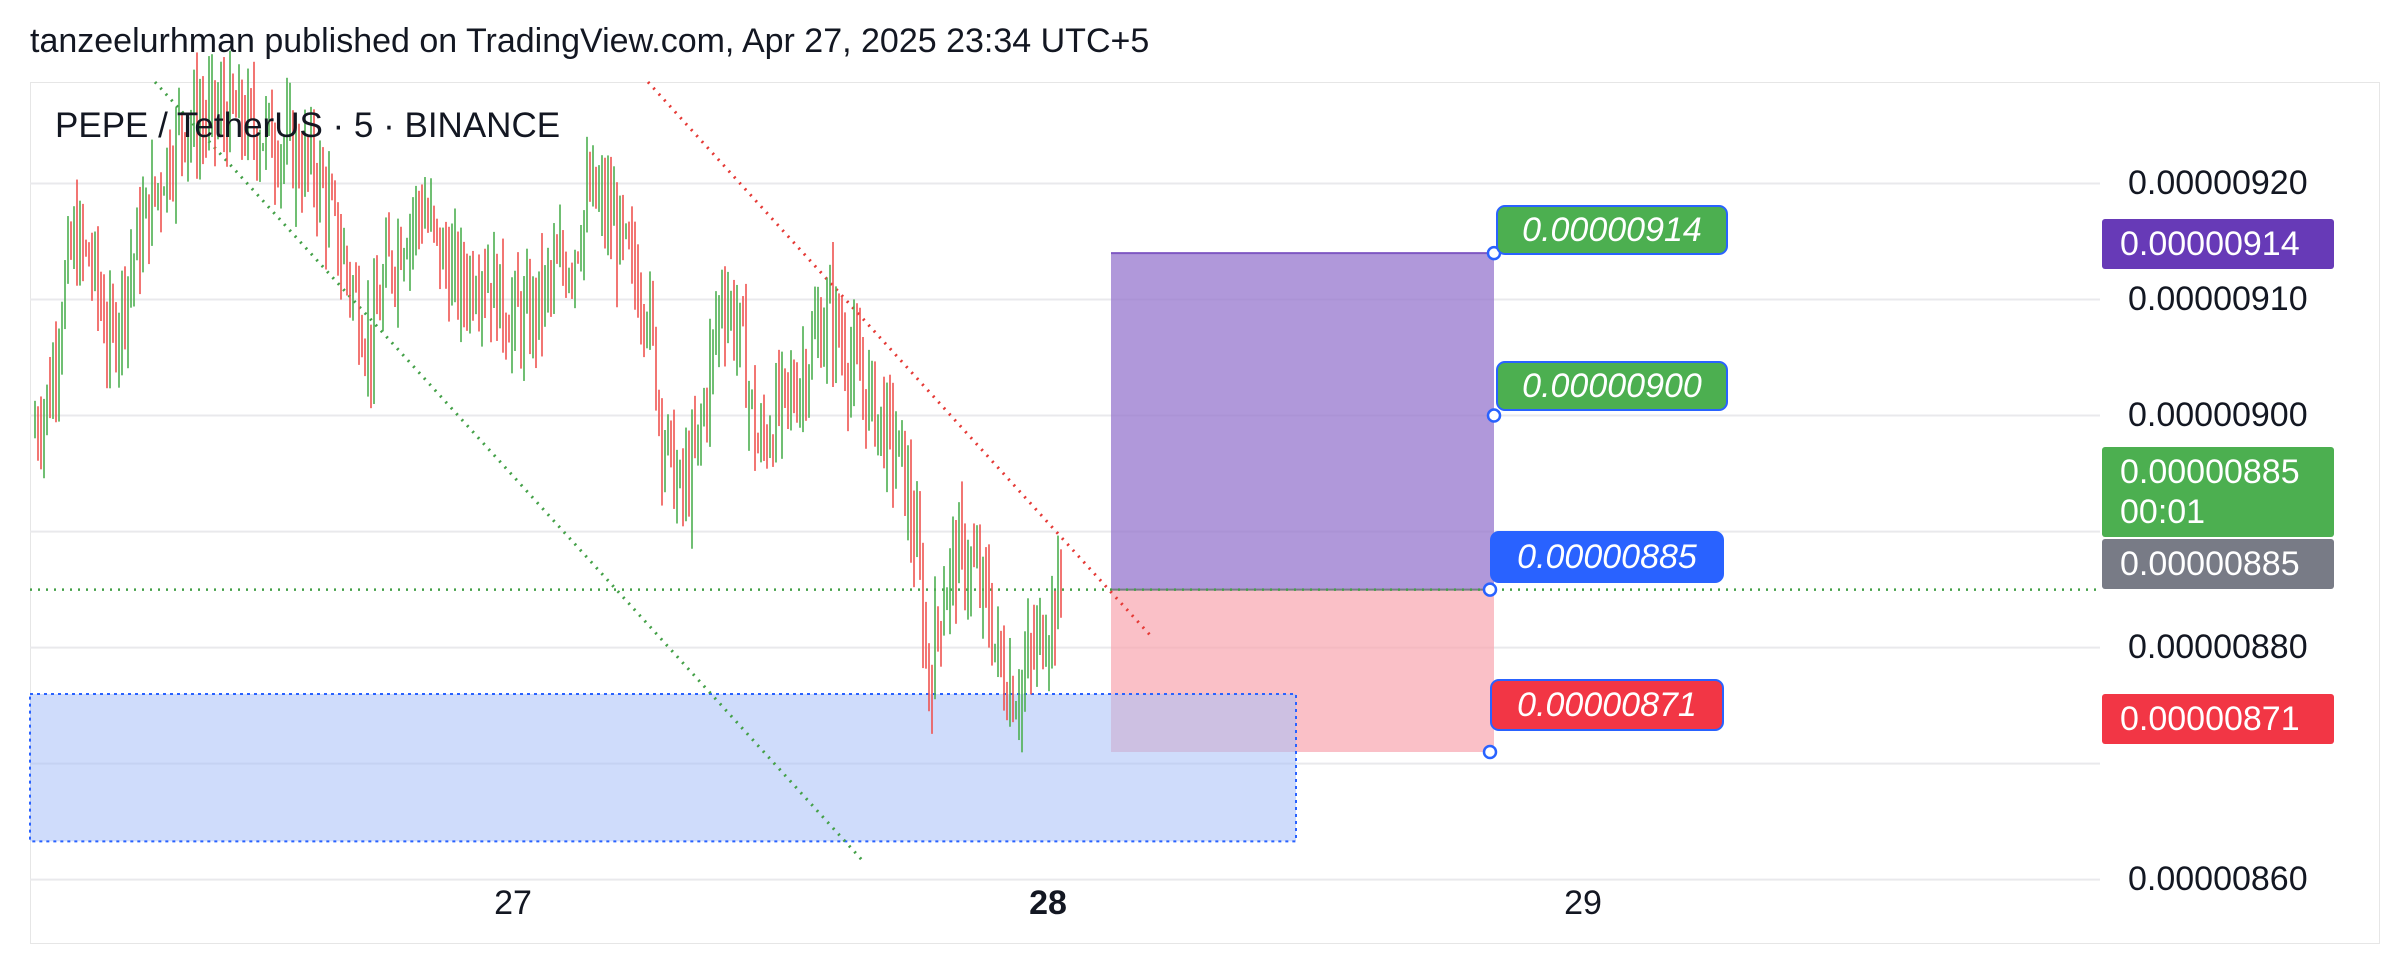 The width and height of the screenshot is (2388, 956). What do you see at coordinates (2218, 564) in the screenshot?
I see `current-price-axis-tag: 0.00000885` at bounding box center [2218, 564].